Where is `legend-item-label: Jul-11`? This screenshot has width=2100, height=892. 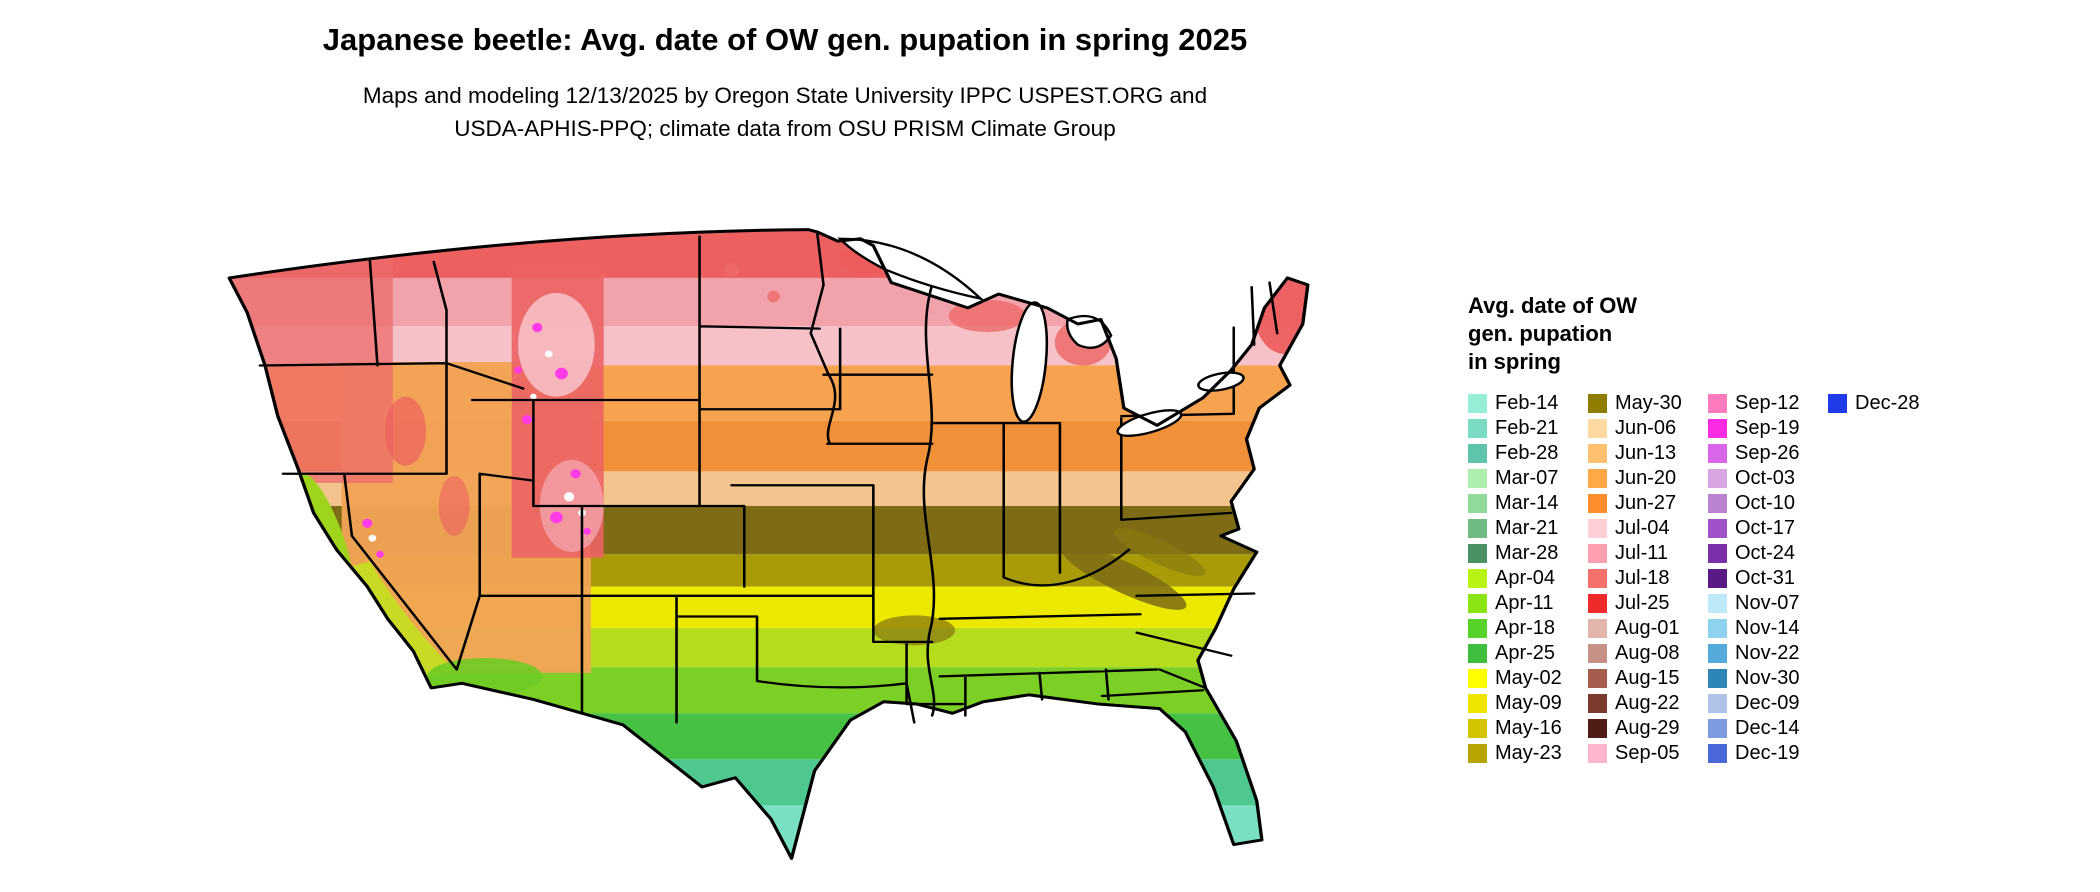
legend-item-label: Jul-11 is located at coordinates (1641, 553).